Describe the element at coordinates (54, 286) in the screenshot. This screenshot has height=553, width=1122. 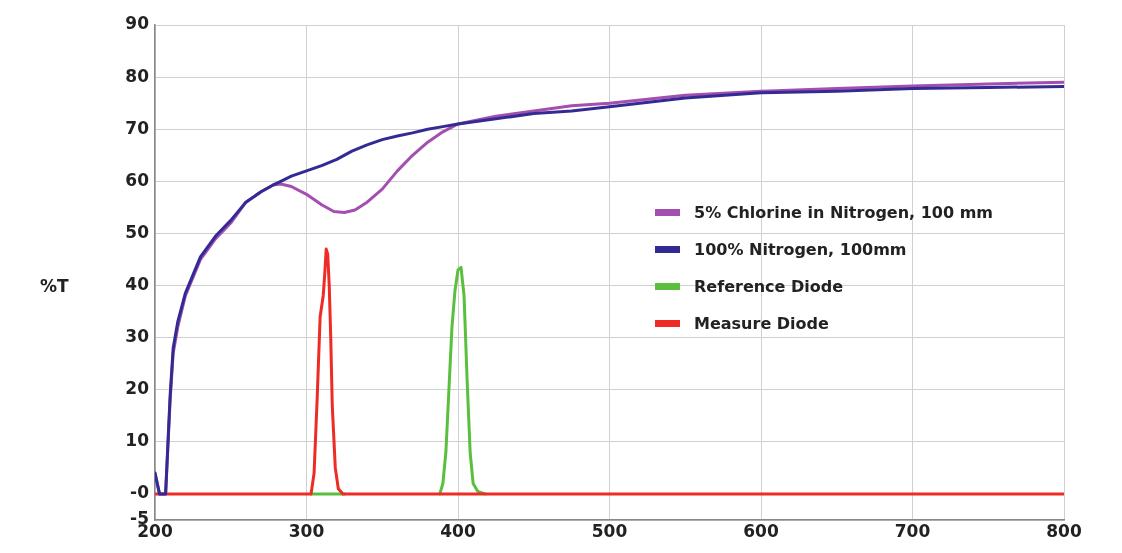
I see `y-axis-title: %T` at that location.